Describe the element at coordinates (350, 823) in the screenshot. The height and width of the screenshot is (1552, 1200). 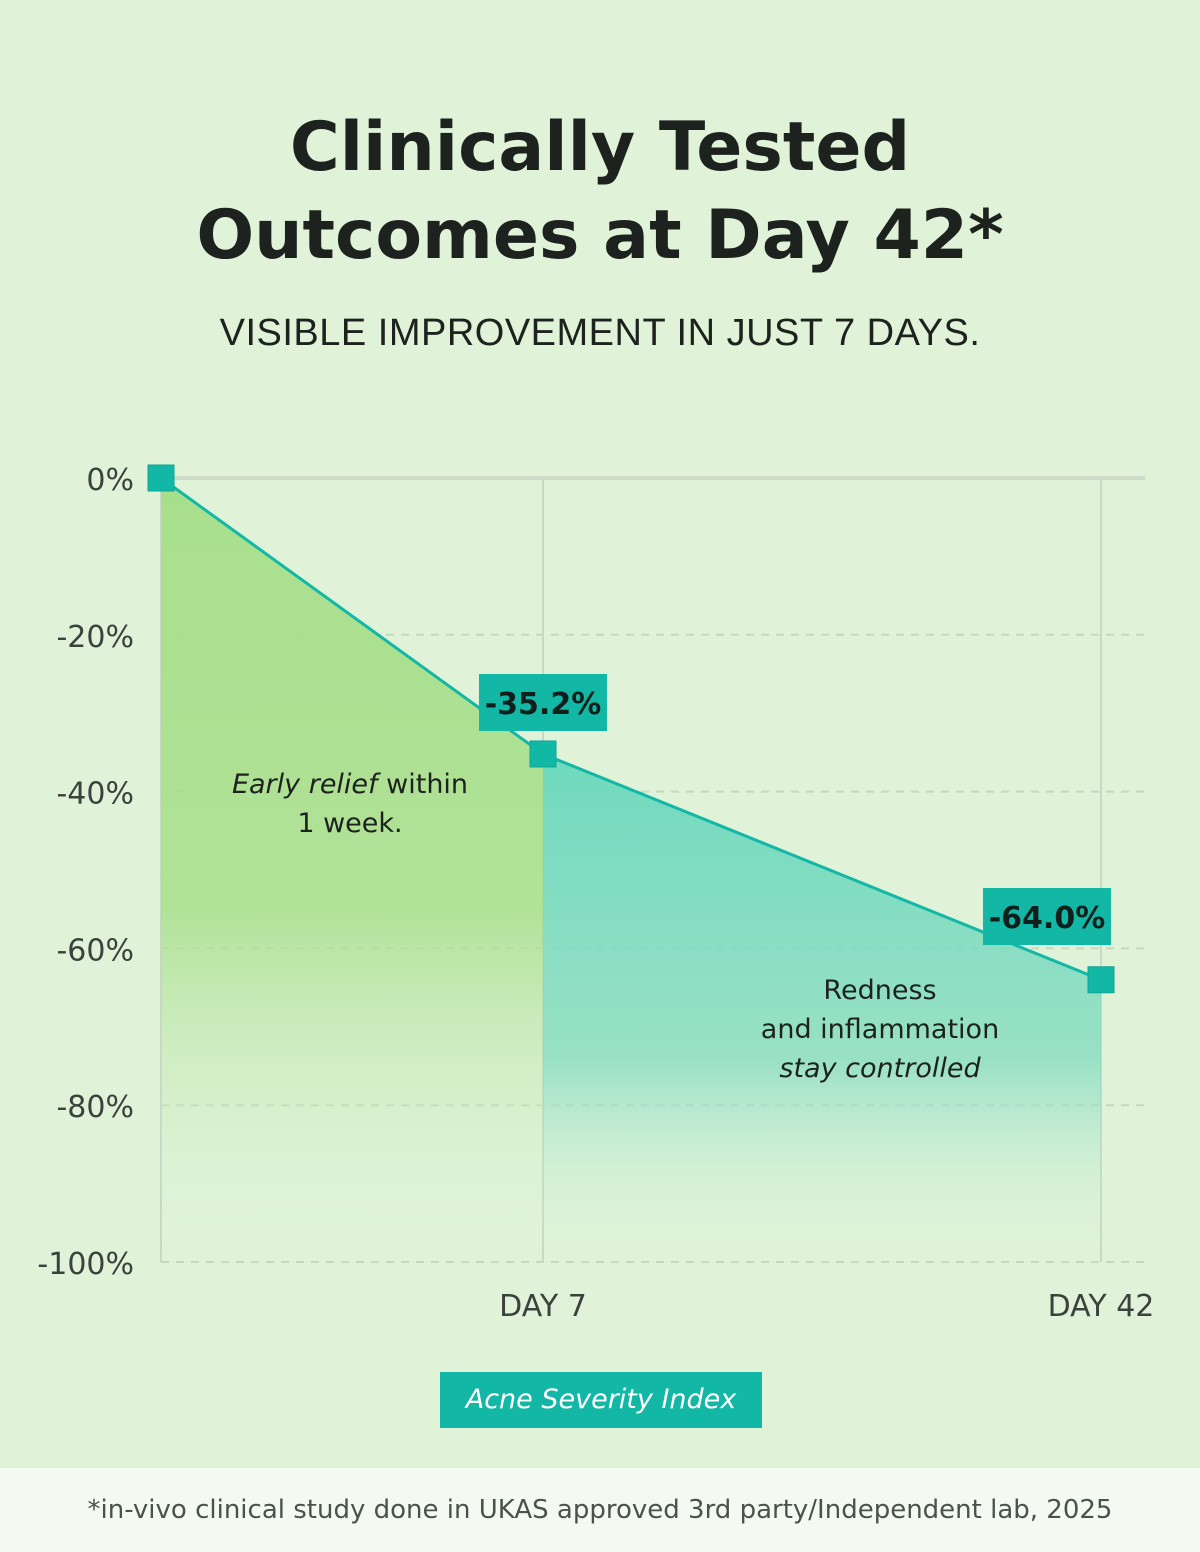
I see `annotation-early-line2: 1 week.` at that location.